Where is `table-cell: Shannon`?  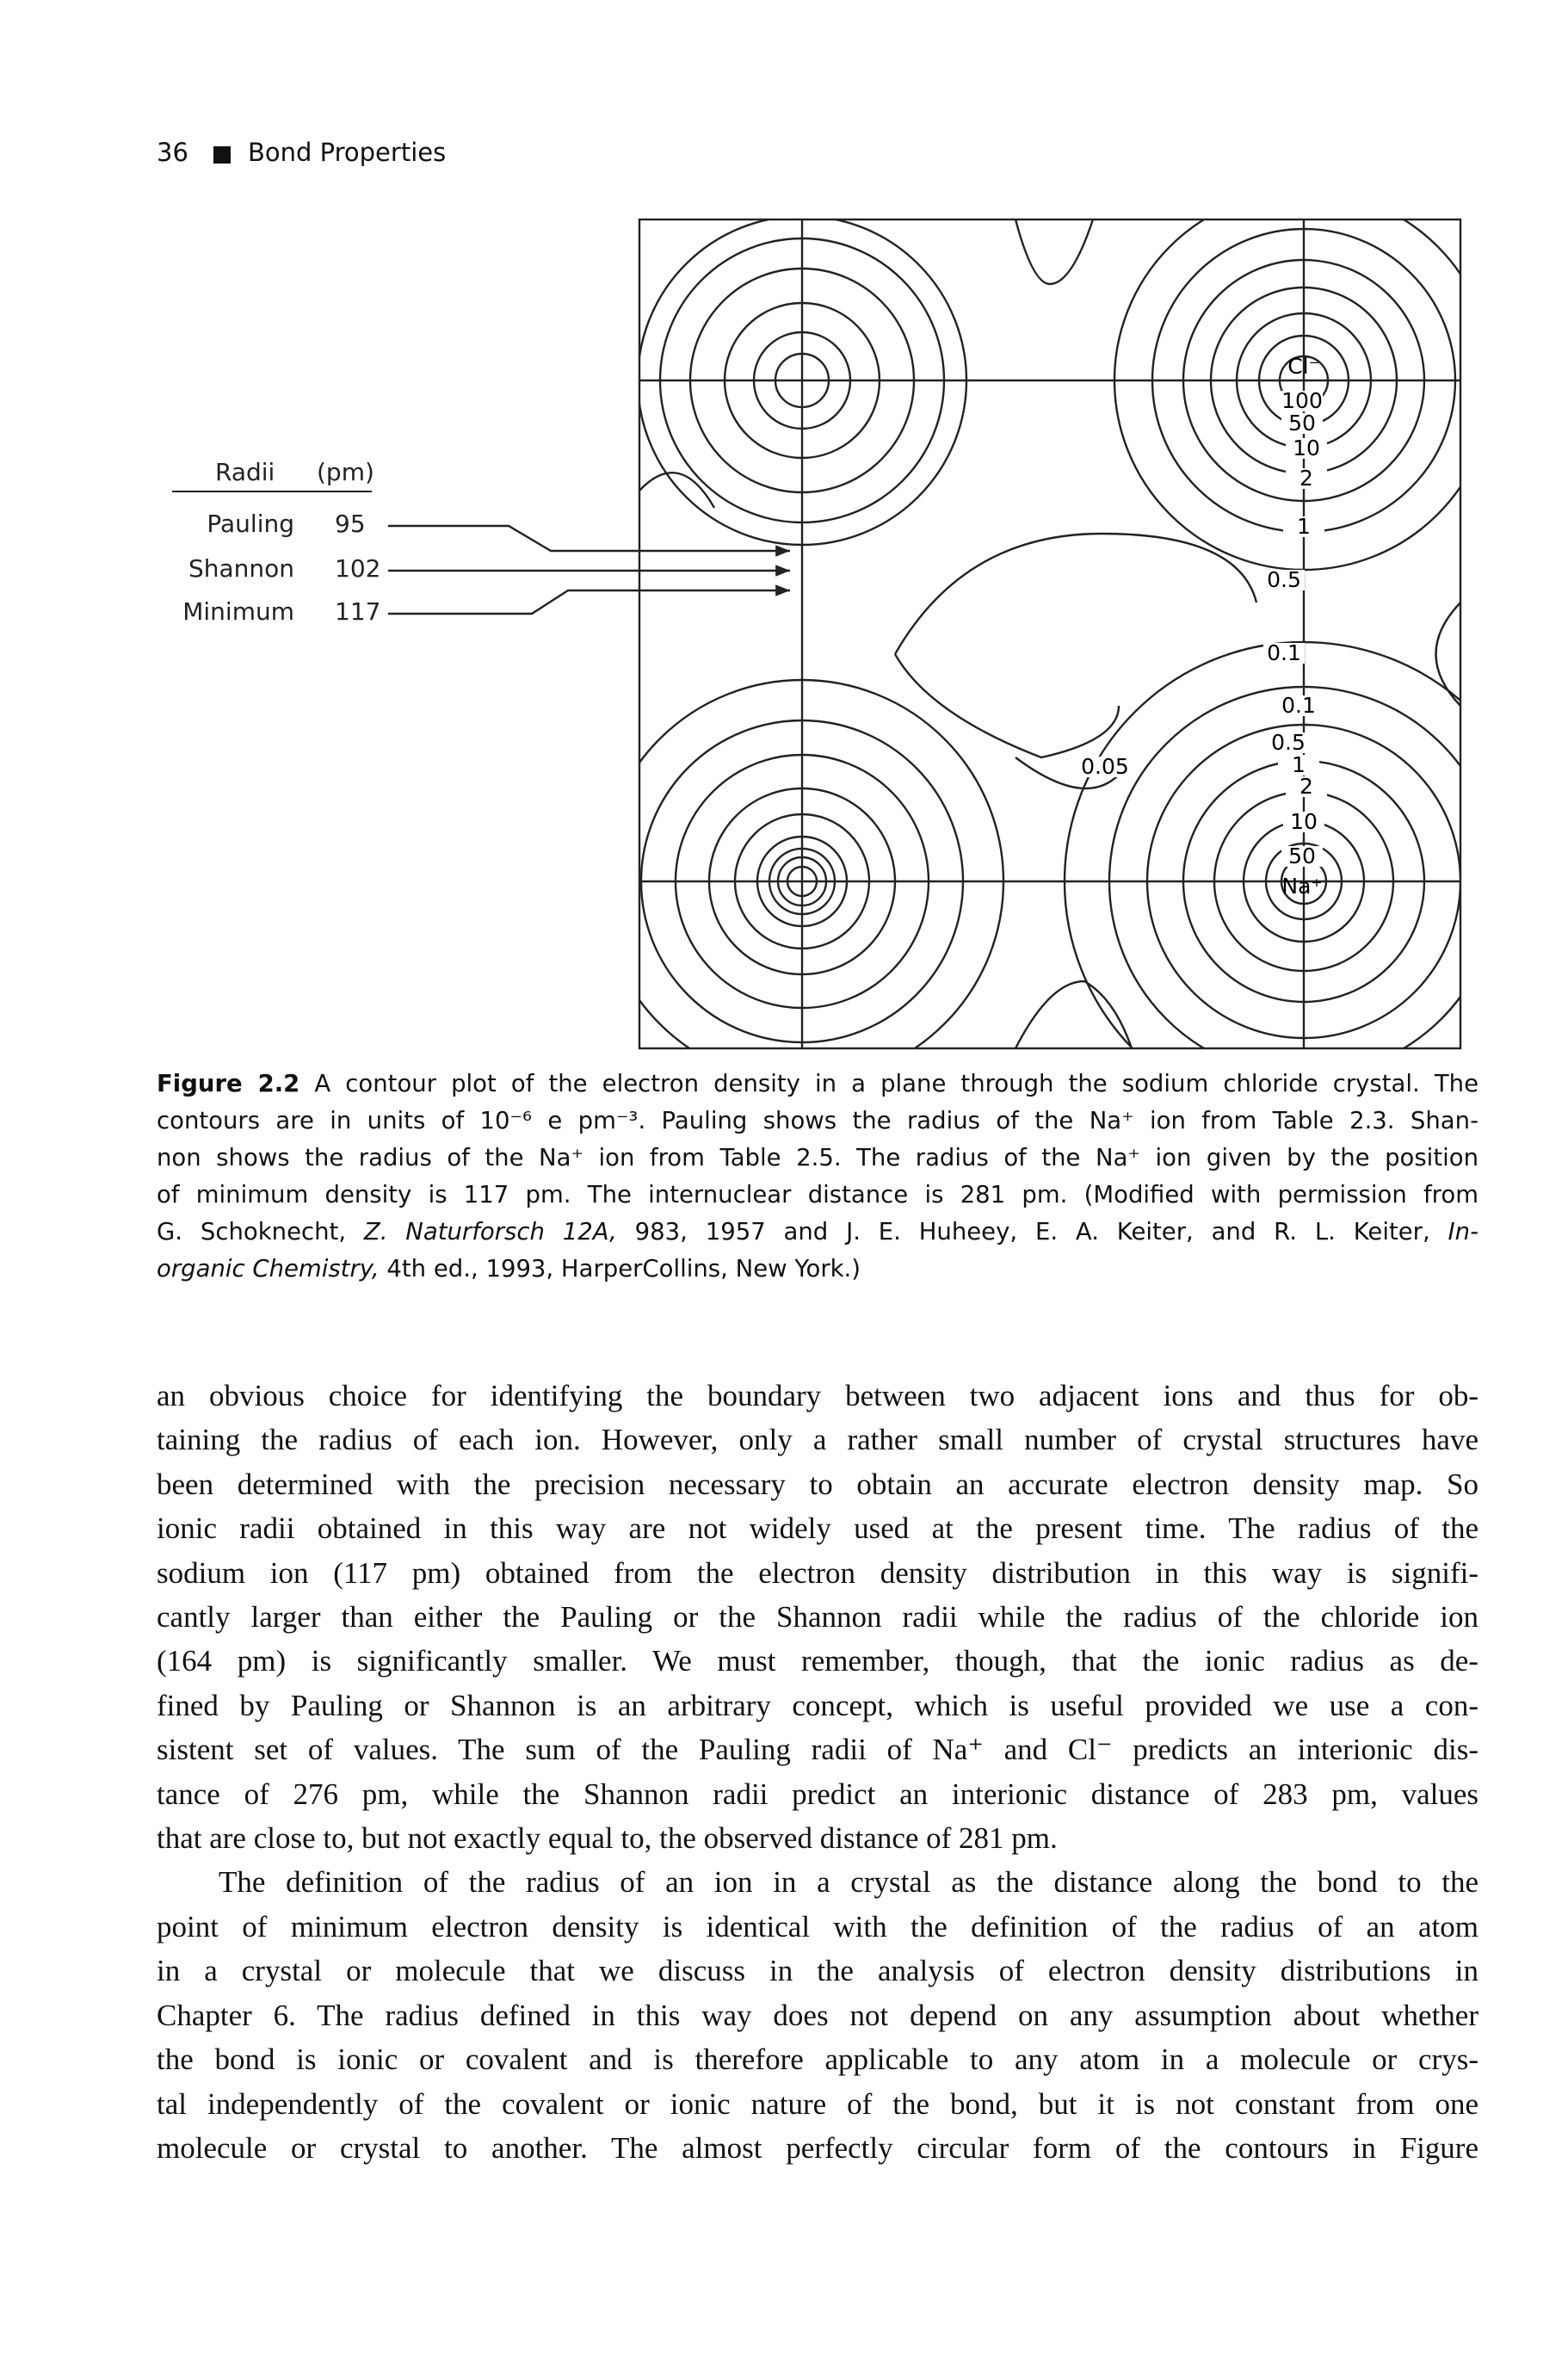
table-cell: Shannon is located at coordinates (241, 568).